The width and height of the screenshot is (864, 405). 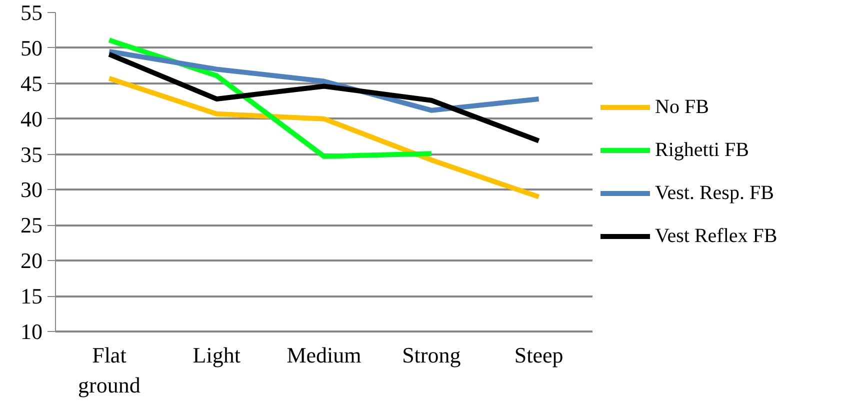 What do you see at coordinates (109, 370) in the screenshot?
I see `x-tick-label: Flat ground` at bounding box center [109, 370].